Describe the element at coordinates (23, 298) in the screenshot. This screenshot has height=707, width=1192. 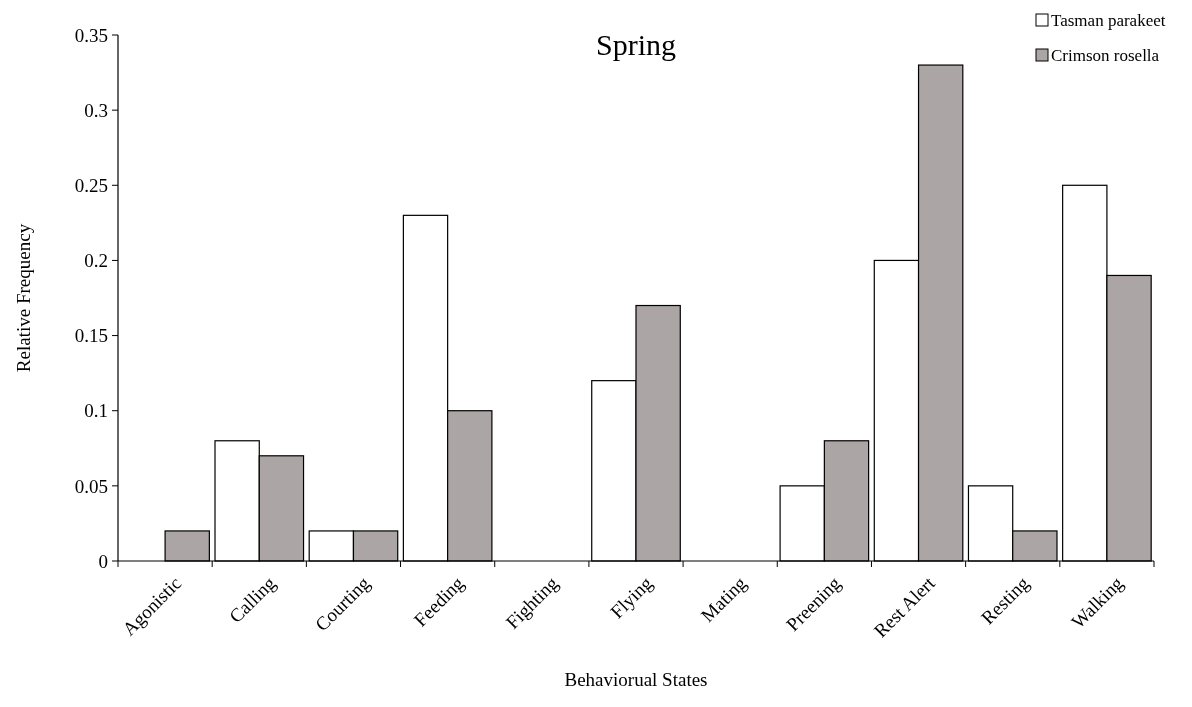
I see `y-axis-title: Relative Frequency` at that location.